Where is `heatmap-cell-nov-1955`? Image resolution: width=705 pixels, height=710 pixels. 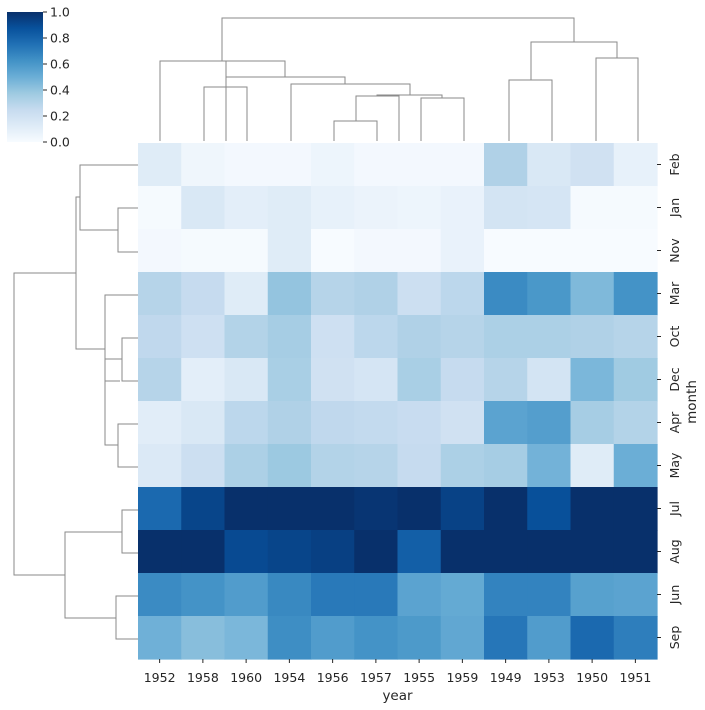 heatmap-cell-nov-1955 is located at coordinates (419, 251).